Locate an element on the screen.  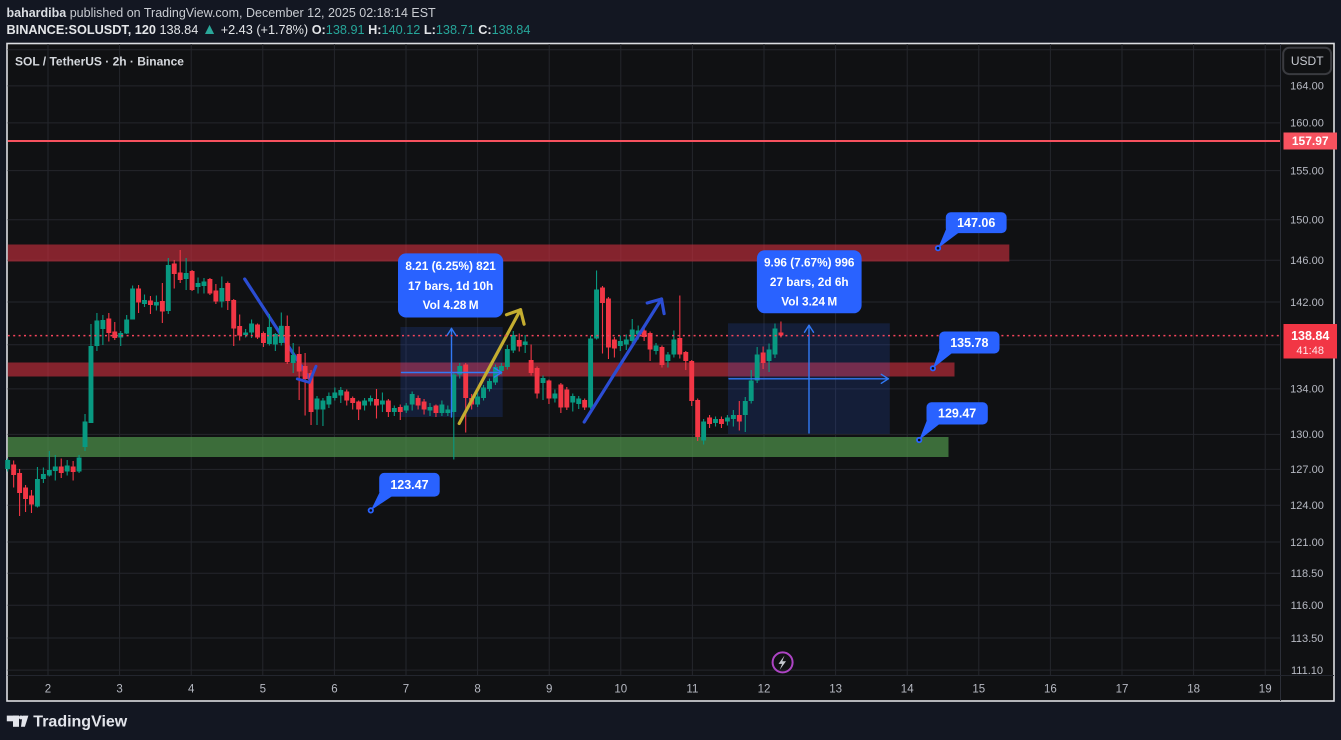
svg-text: 118.50 is located at coordinates (1307, 574).